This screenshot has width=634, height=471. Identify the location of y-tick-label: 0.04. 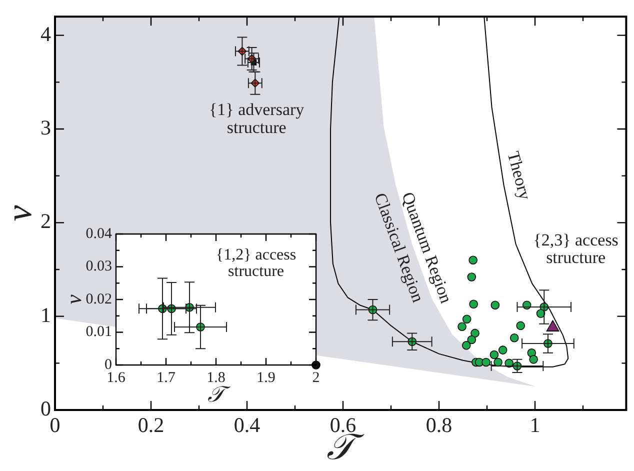
(99, 234).